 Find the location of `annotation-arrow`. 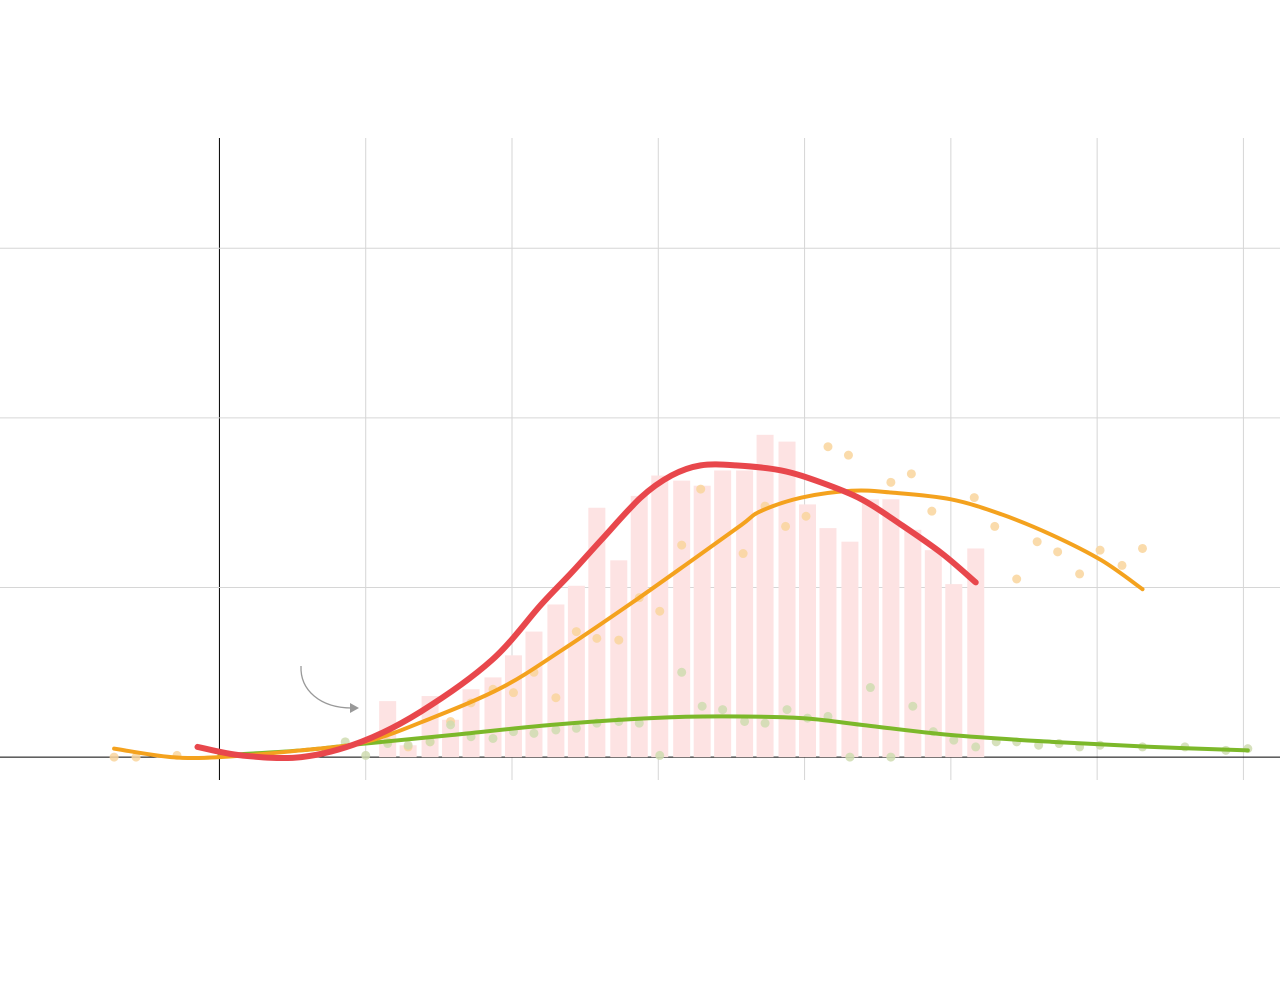

annotation-arrow is located at coordinates (326, 687).